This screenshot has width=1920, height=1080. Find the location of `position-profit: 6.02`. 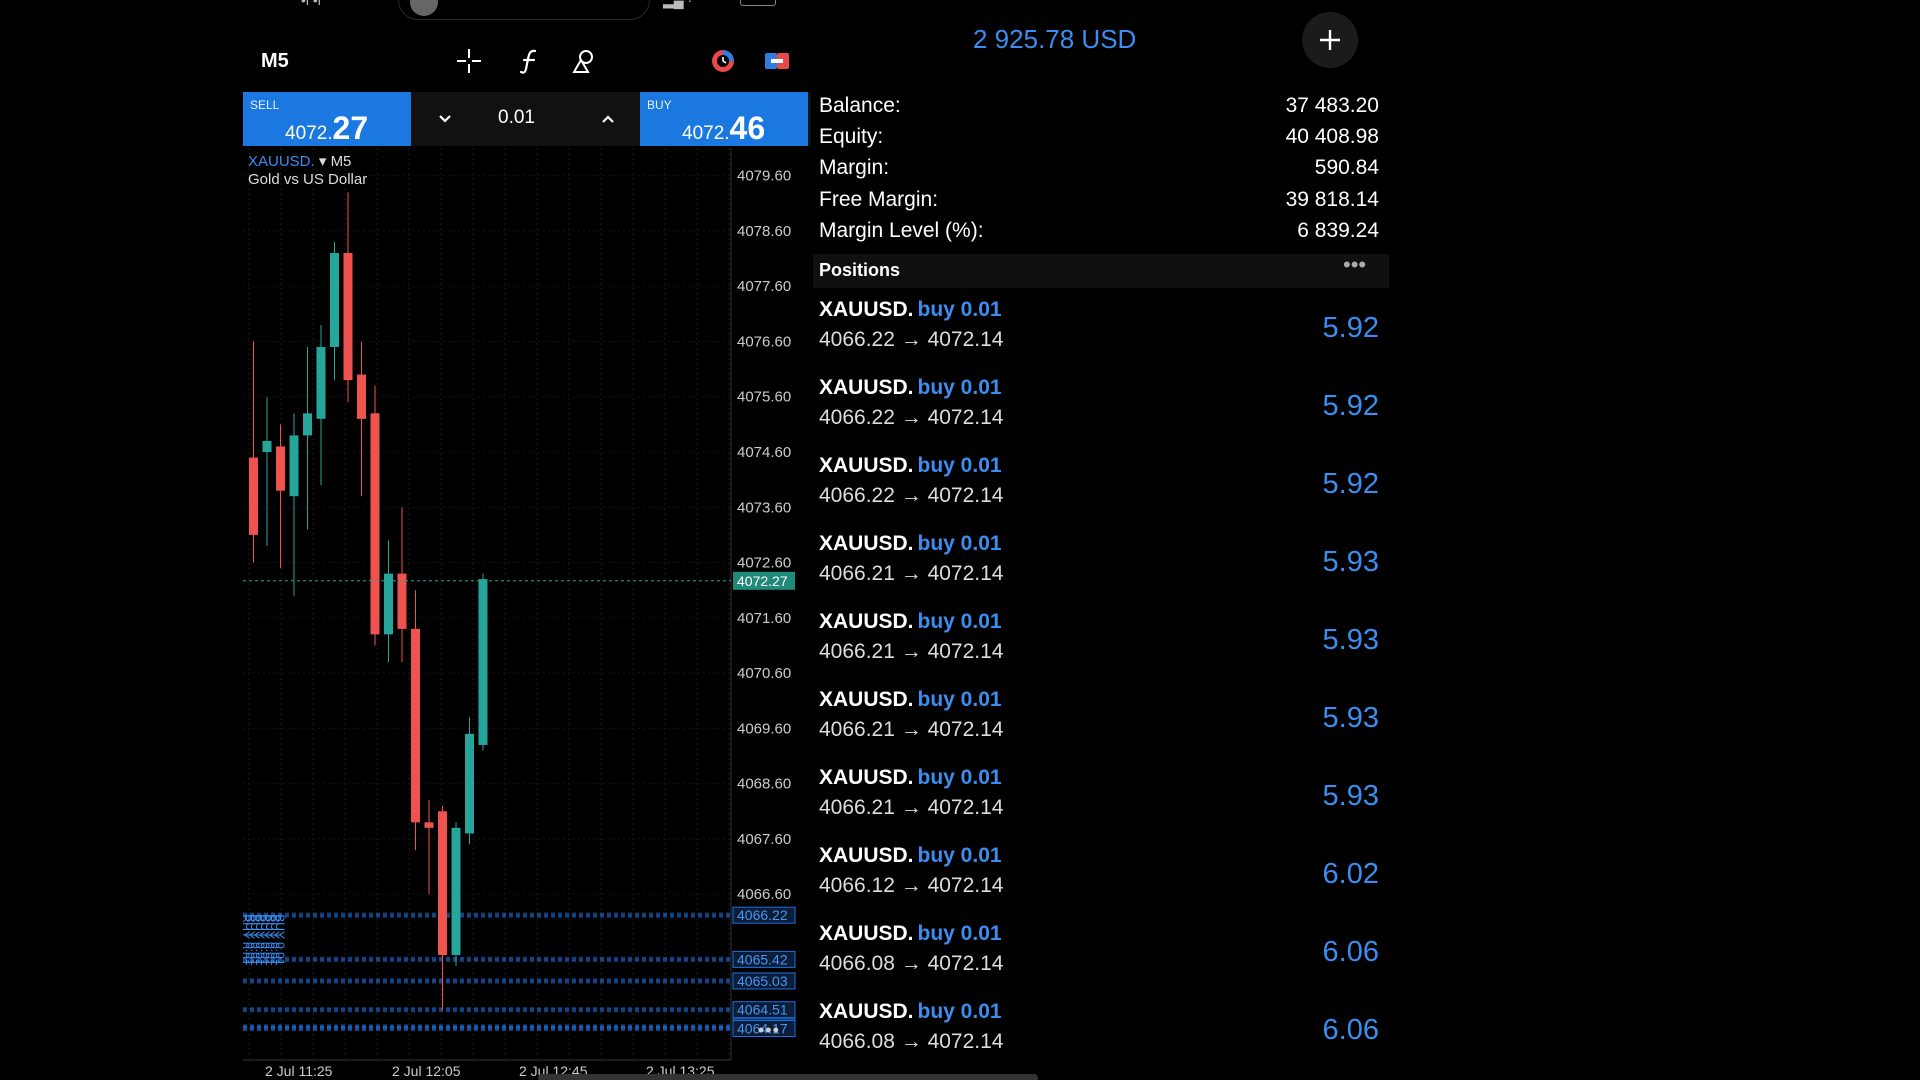

position-profit: 6.02 is located at coordinates (1350, 874).